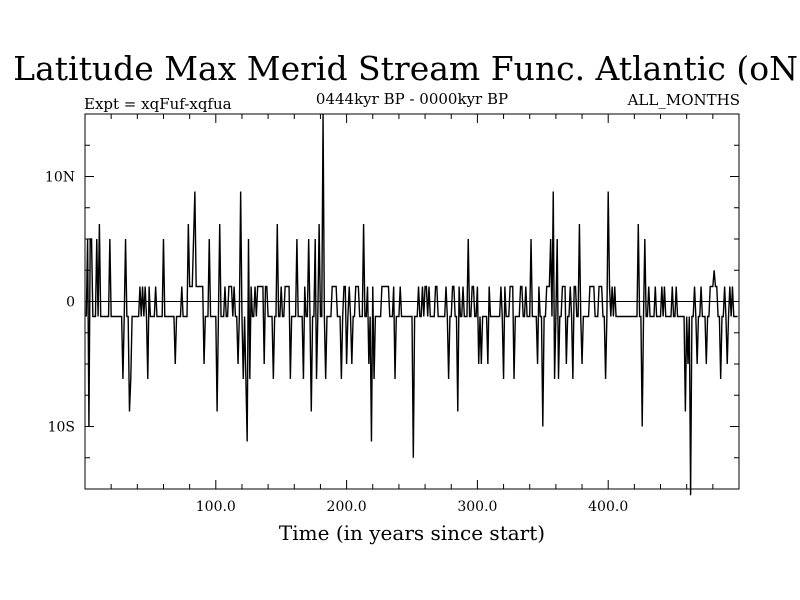 The image size is (800, 600). I want to click on y-tick-label: 0, so click(70, 303).